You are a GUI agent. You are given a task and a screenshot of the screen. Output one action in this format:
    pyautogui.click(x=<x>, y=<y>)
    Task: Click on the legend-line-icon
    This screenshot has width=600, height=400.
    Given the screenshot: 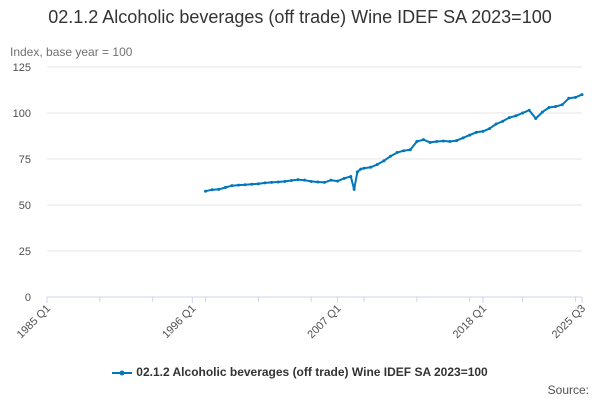 What is the action you would take?
    pyautogui.click(x=122, y=373)
    